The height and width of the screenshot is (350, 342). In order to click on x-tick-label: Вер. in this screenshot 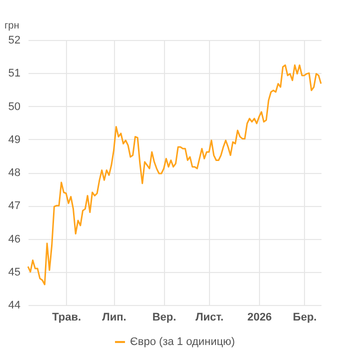, I will do `click(164, 318)`.